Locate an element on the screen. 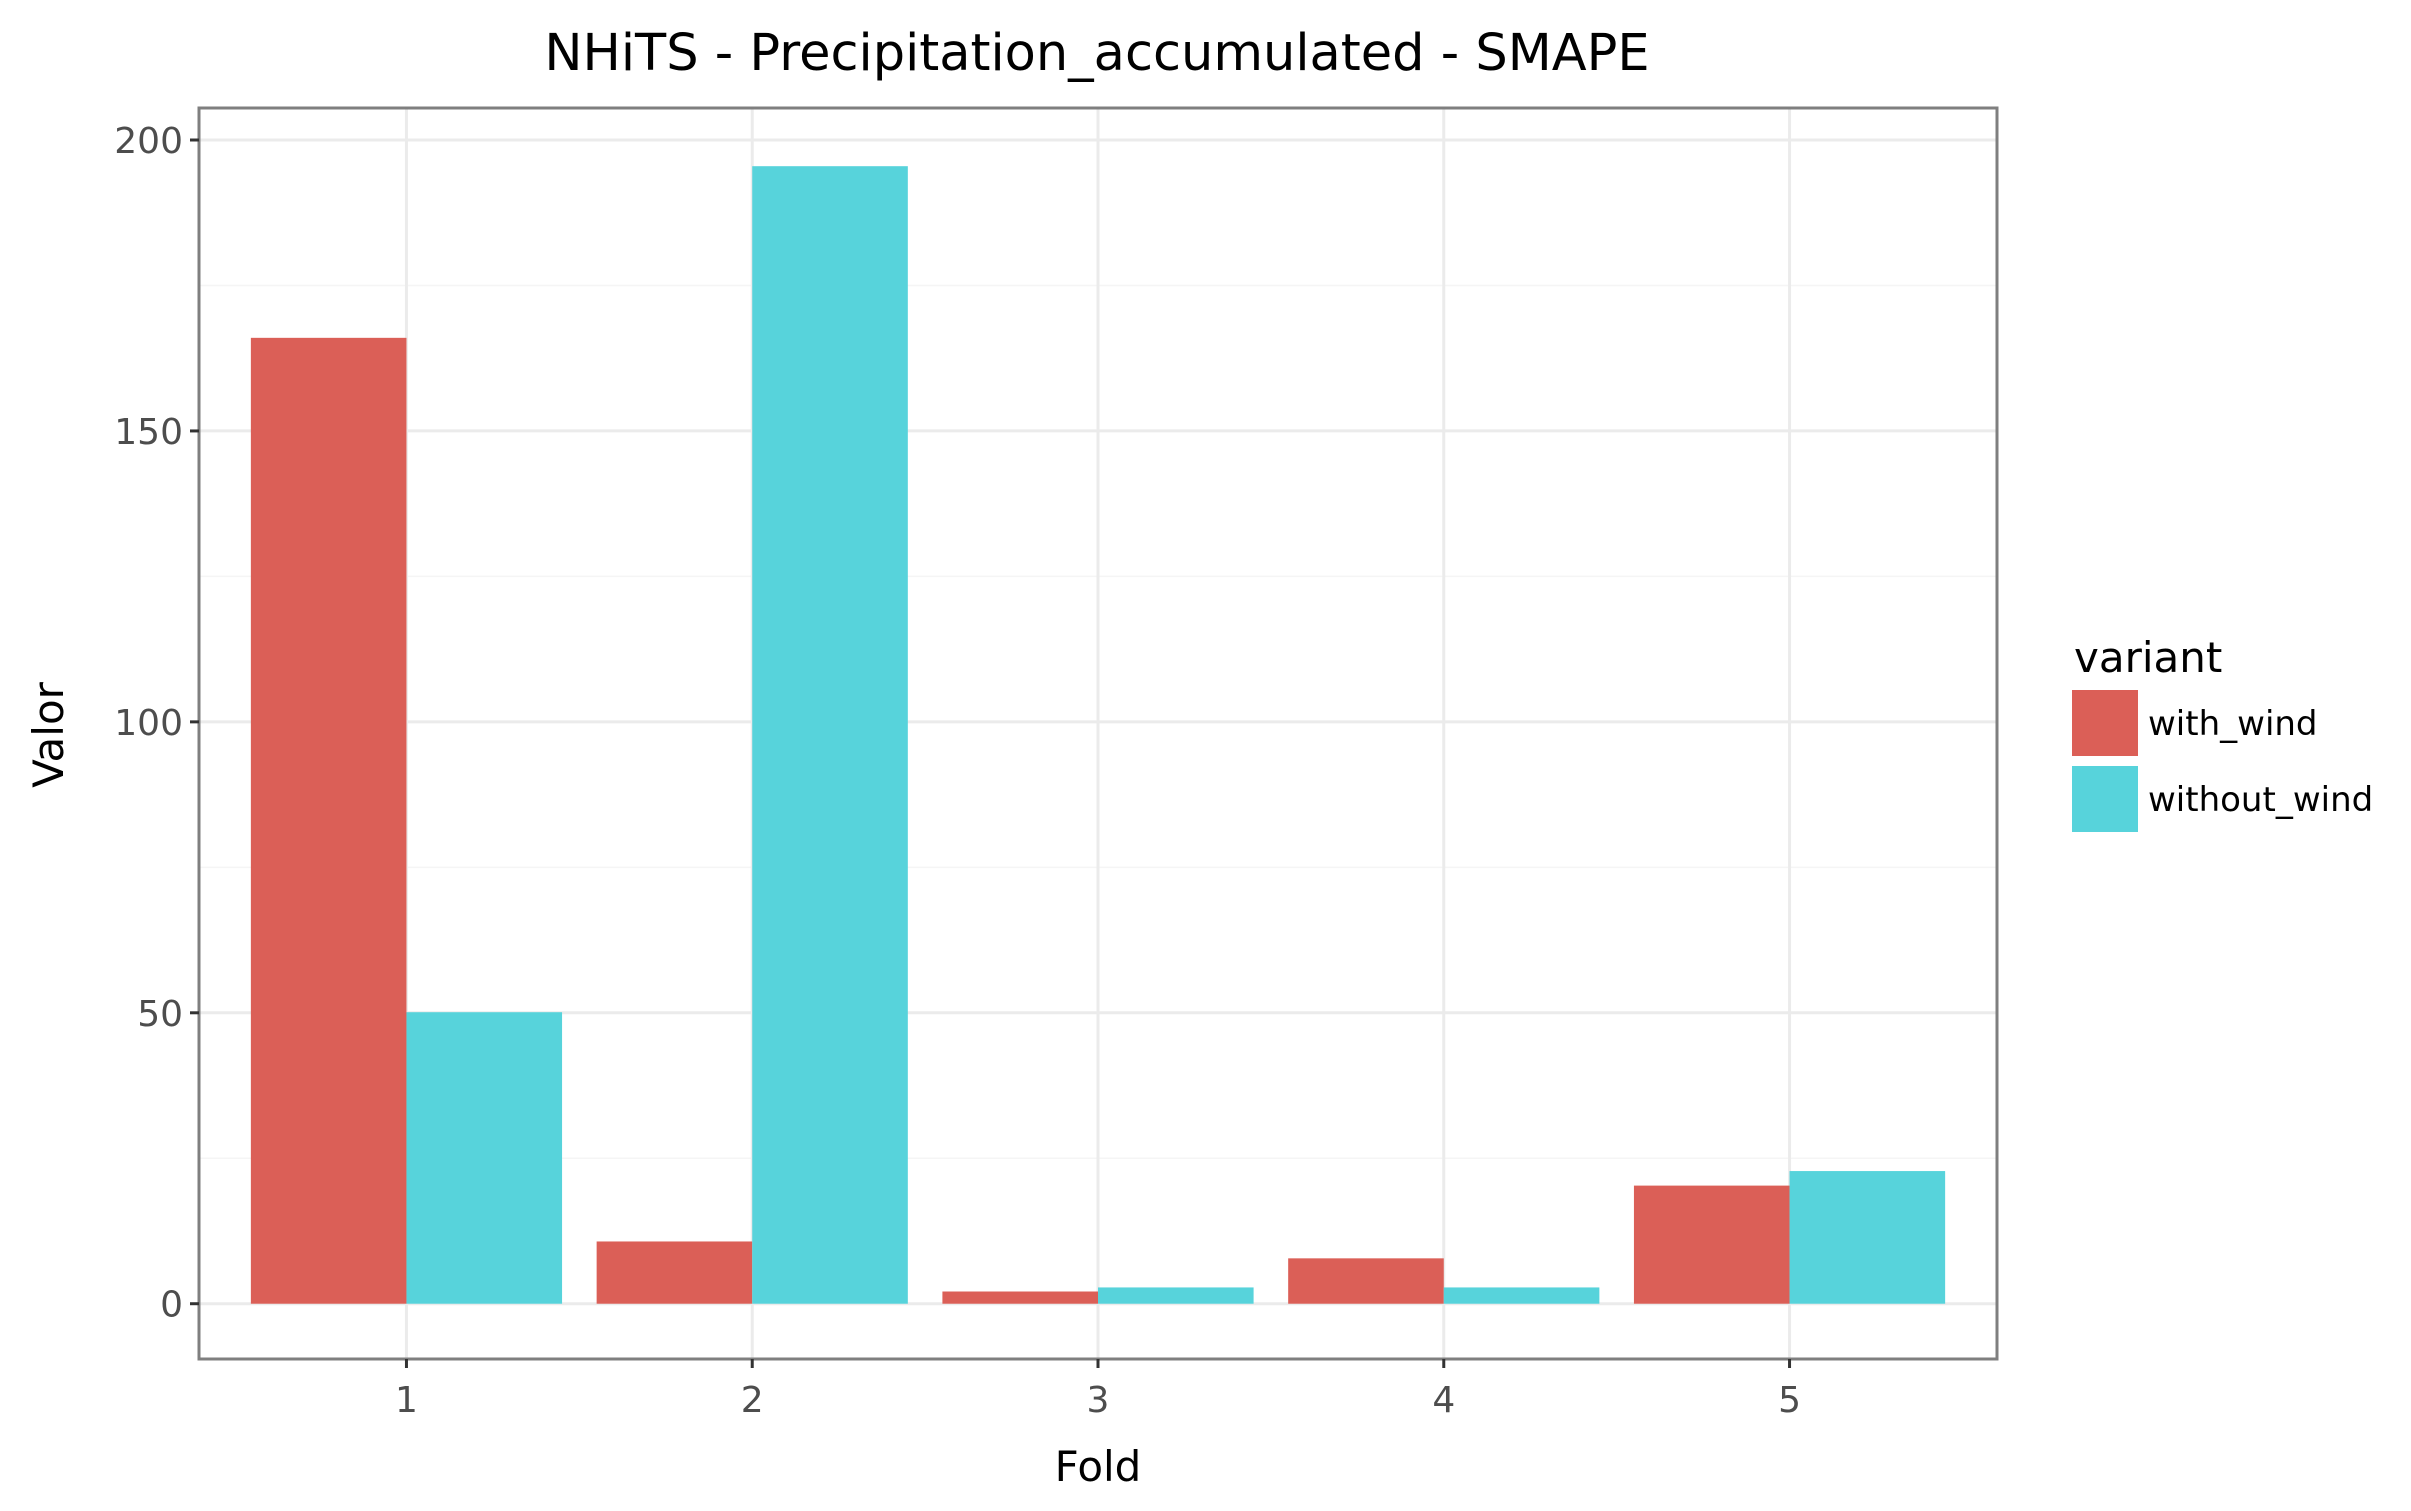  x-tick-label: 4 is located at coordinates (1443, 1400).